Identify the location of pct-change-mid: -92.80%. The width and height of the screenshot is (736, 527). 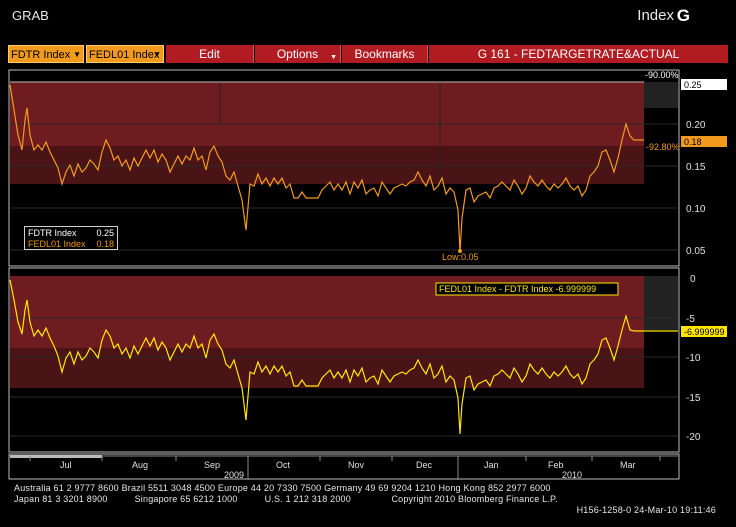
(663, 147).